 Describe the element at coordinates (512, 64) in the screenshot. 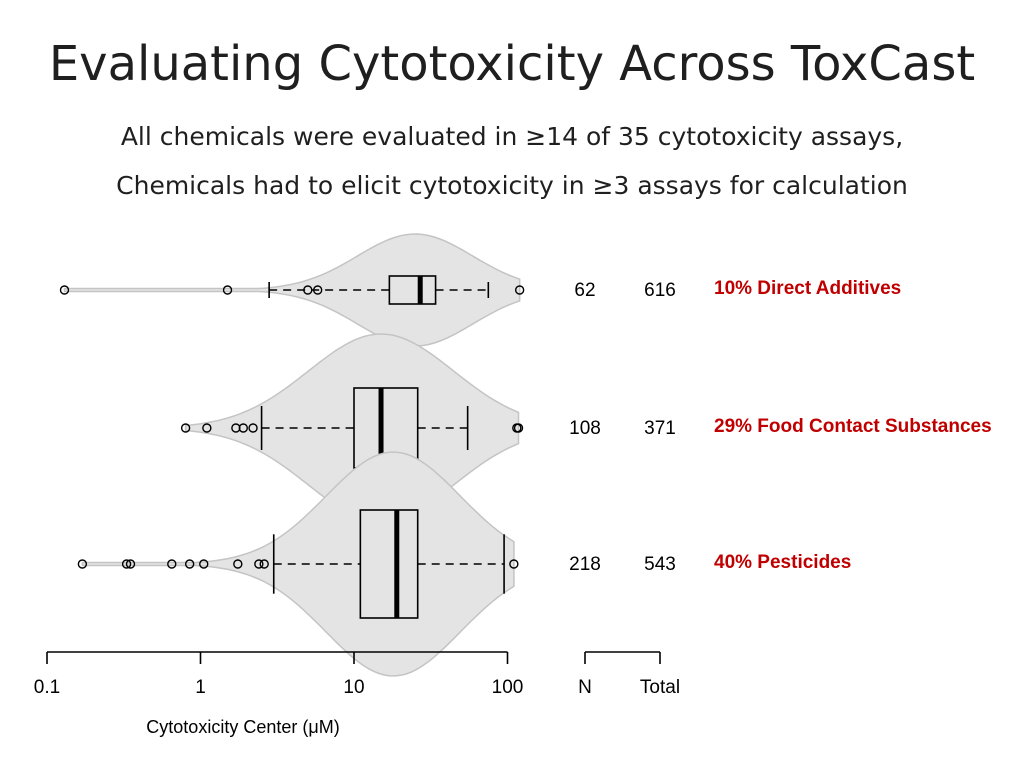

I see `page-title: Evaluating Cytotoxicity Across ToxCast` at that location.